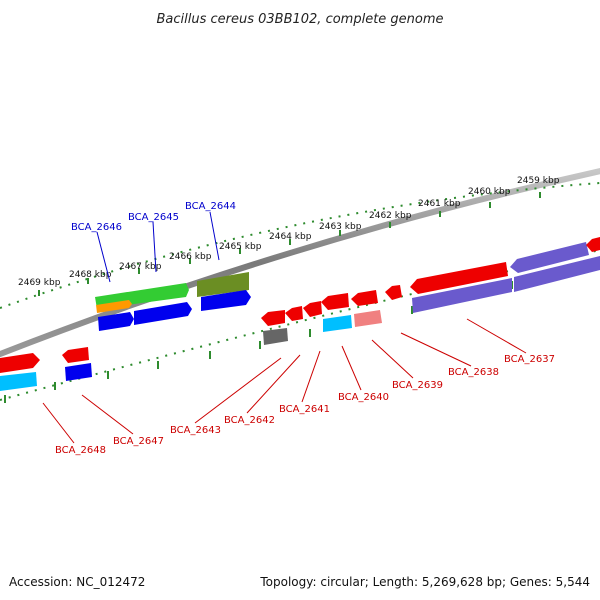  Describe the element at coordinates (90, 275) in the screenshot. I see `scale-label: 2468 kbp` at that location.